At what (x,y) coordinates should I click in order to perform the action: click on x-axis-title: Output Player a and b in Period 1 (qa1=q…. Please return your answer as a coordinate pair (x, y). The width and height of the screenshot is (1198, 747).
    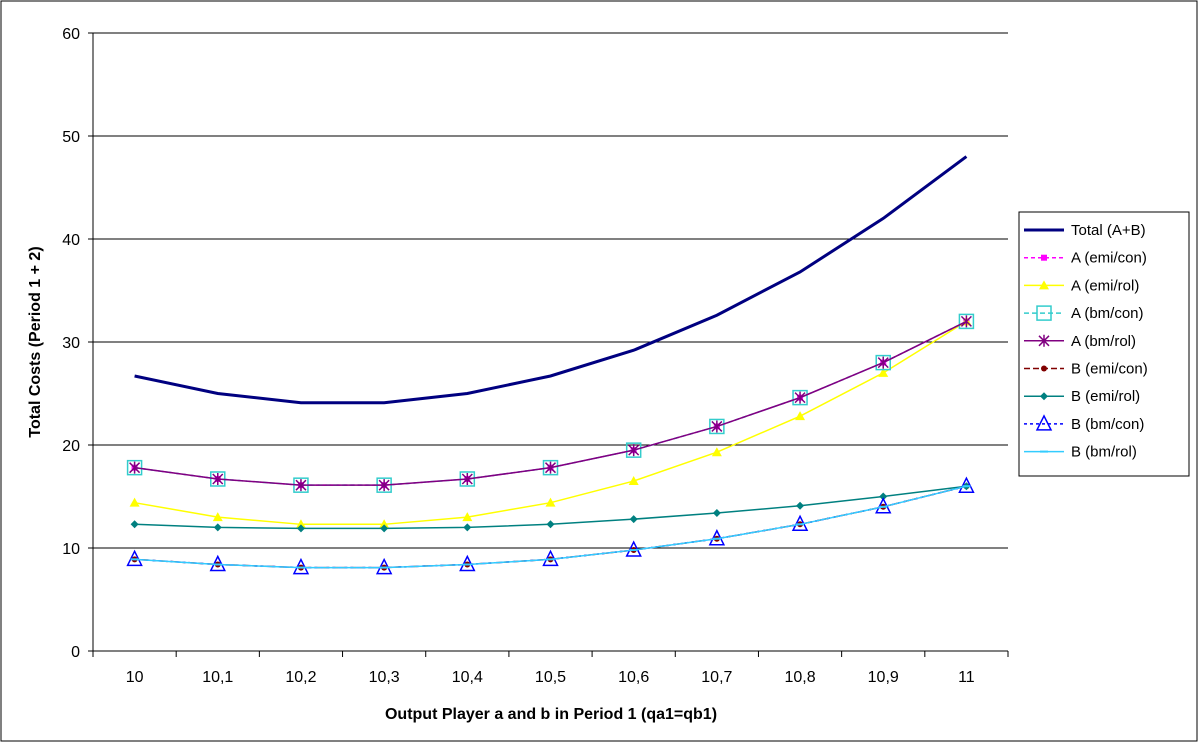
    Looking at the image, I should click on (551, 714).